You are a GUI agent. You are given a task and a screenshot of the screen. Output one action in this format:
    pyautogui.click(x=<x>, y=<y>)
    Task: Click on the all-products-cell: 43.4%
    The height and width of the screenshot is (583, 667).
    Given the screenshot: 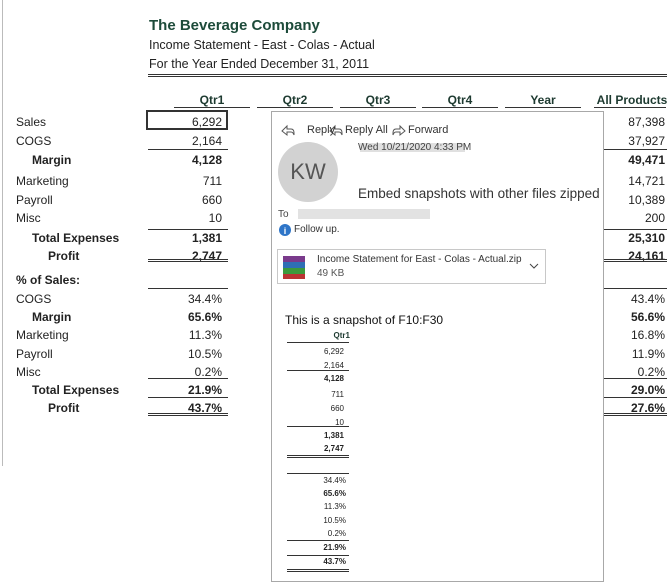 What is the action you would take?
    pyautogui.click(x=647, y=299)
    